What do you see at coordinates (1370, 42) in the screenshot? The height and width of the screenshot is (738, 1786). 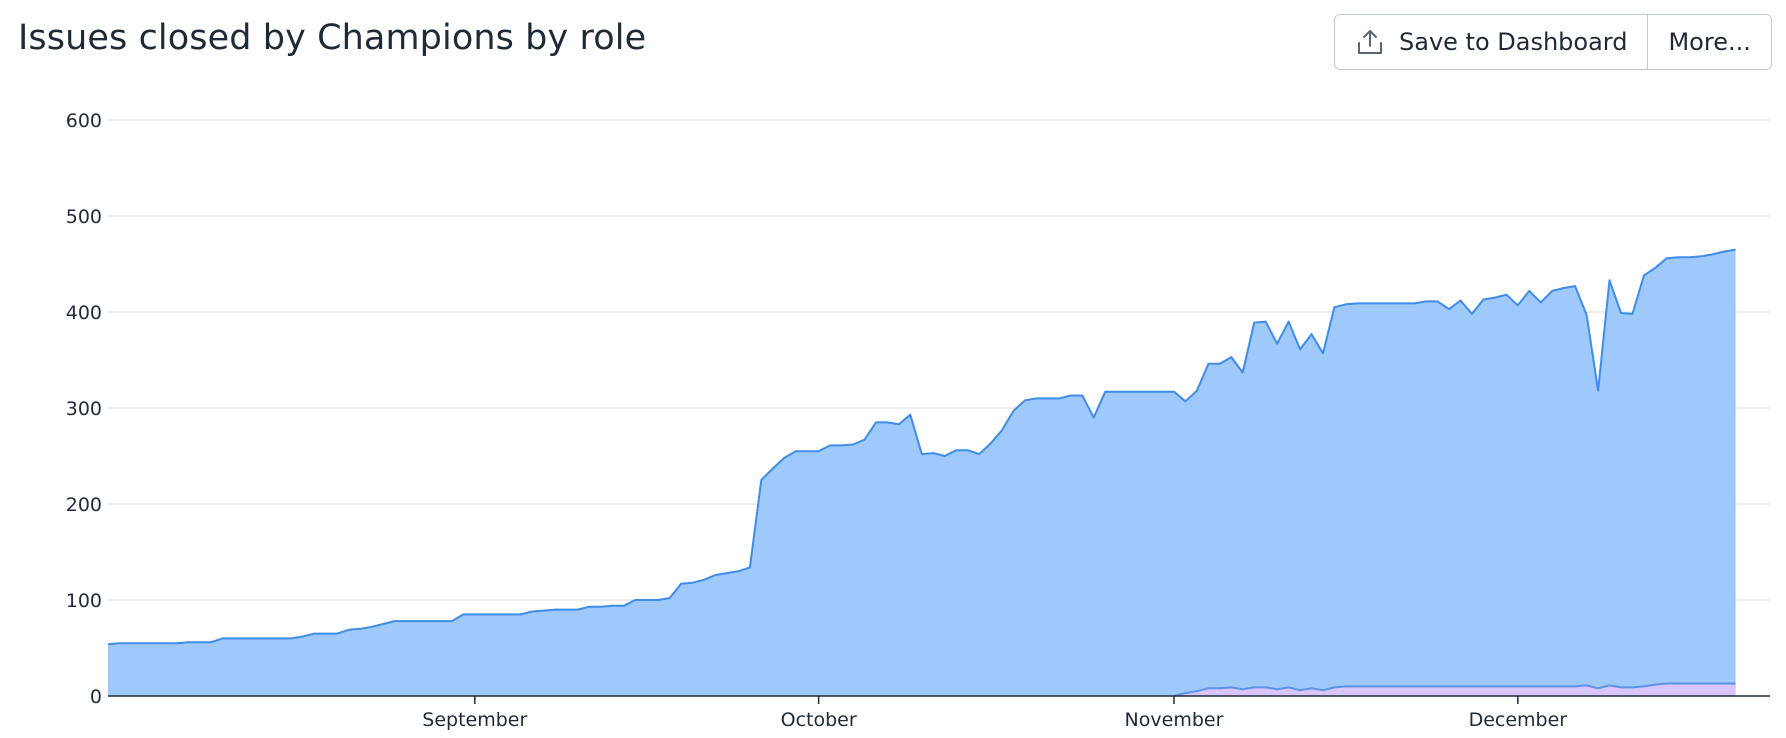 I see `upload-icon` at bounding box center [1370, 42].